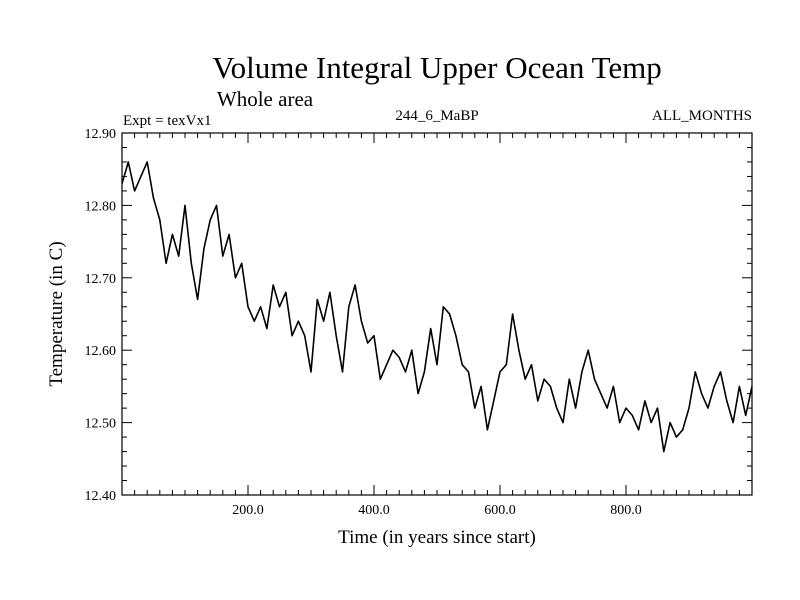 The width and height of the screenshot is (800, 600). What do you see at coordinates (436, 116) in the screenshot?
I see `run-label: 244_6_MaBP` at bounding box center [436, 116].